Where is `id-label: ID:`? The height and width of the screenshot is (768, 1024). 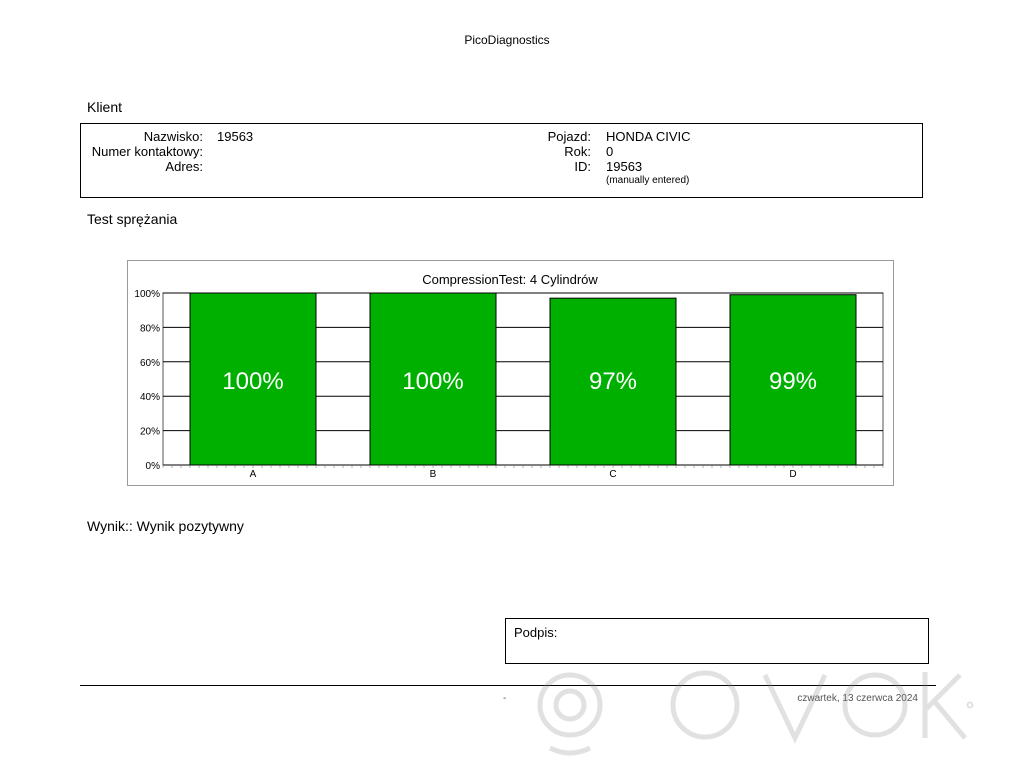
id-label: ID: is located at coordinates (582, 166).